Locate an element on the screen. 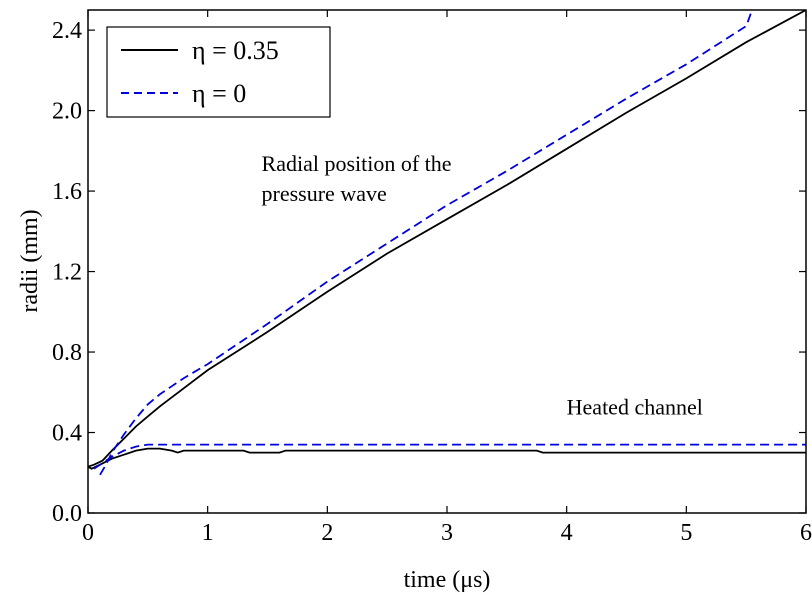 The image size is (812, 598). annotation-0-line-0: Radial position of the is located at coordinates (357, 163).